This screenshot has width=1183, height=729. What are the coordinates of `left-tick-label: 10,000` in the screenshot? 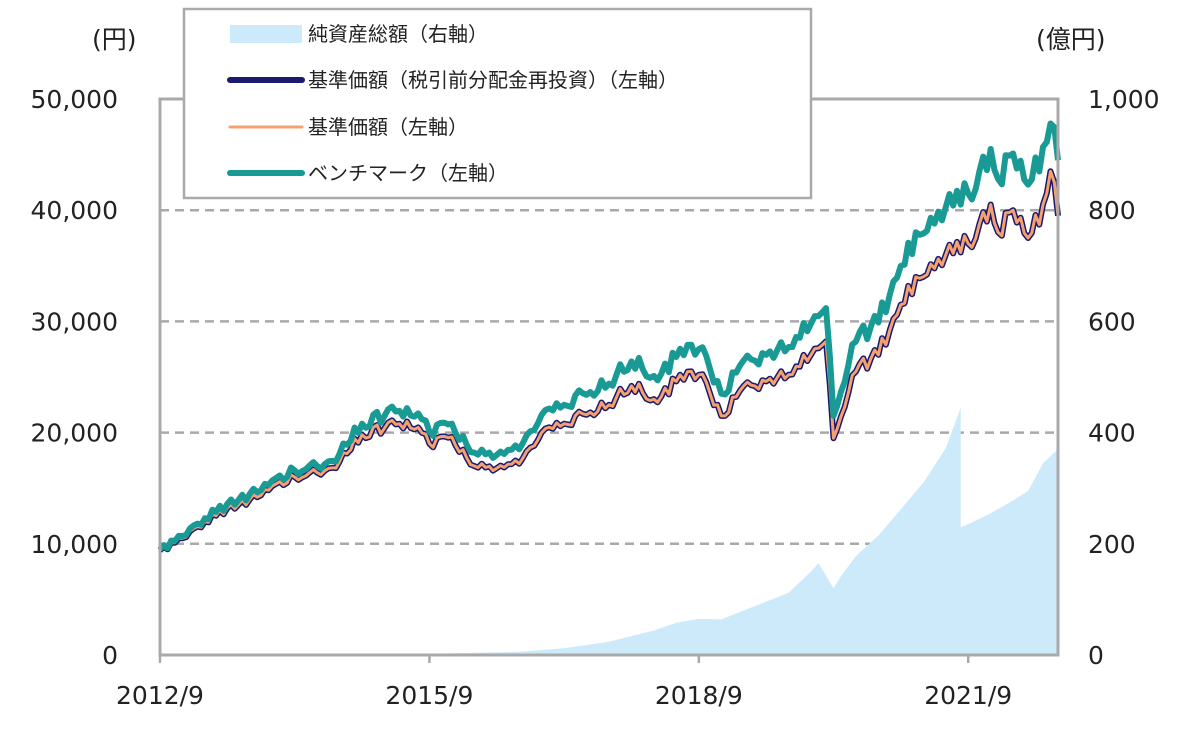 It's located at (74, 544).